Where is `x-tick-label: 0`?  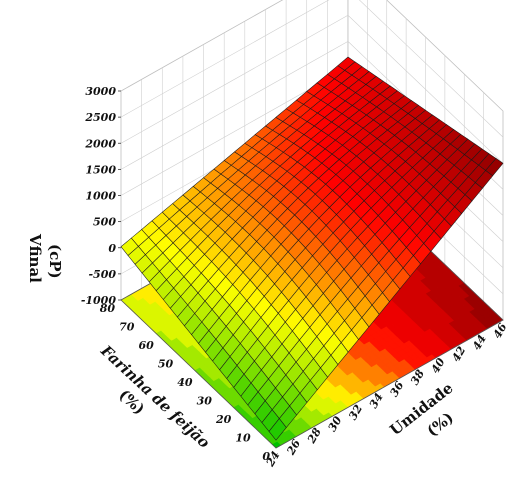 x-tick-label: 0 is located at coordinates (266, 456).